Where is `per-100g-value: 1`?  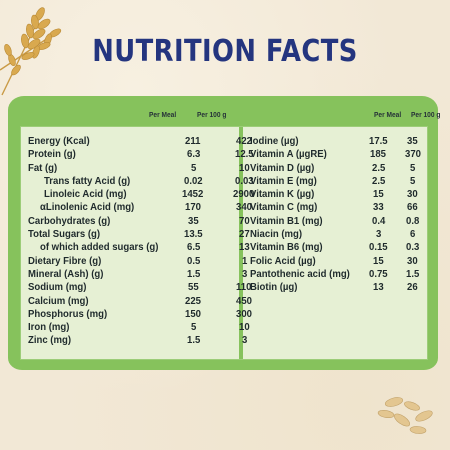 per-100g-value: 1 is located at coordinates (245, 261).